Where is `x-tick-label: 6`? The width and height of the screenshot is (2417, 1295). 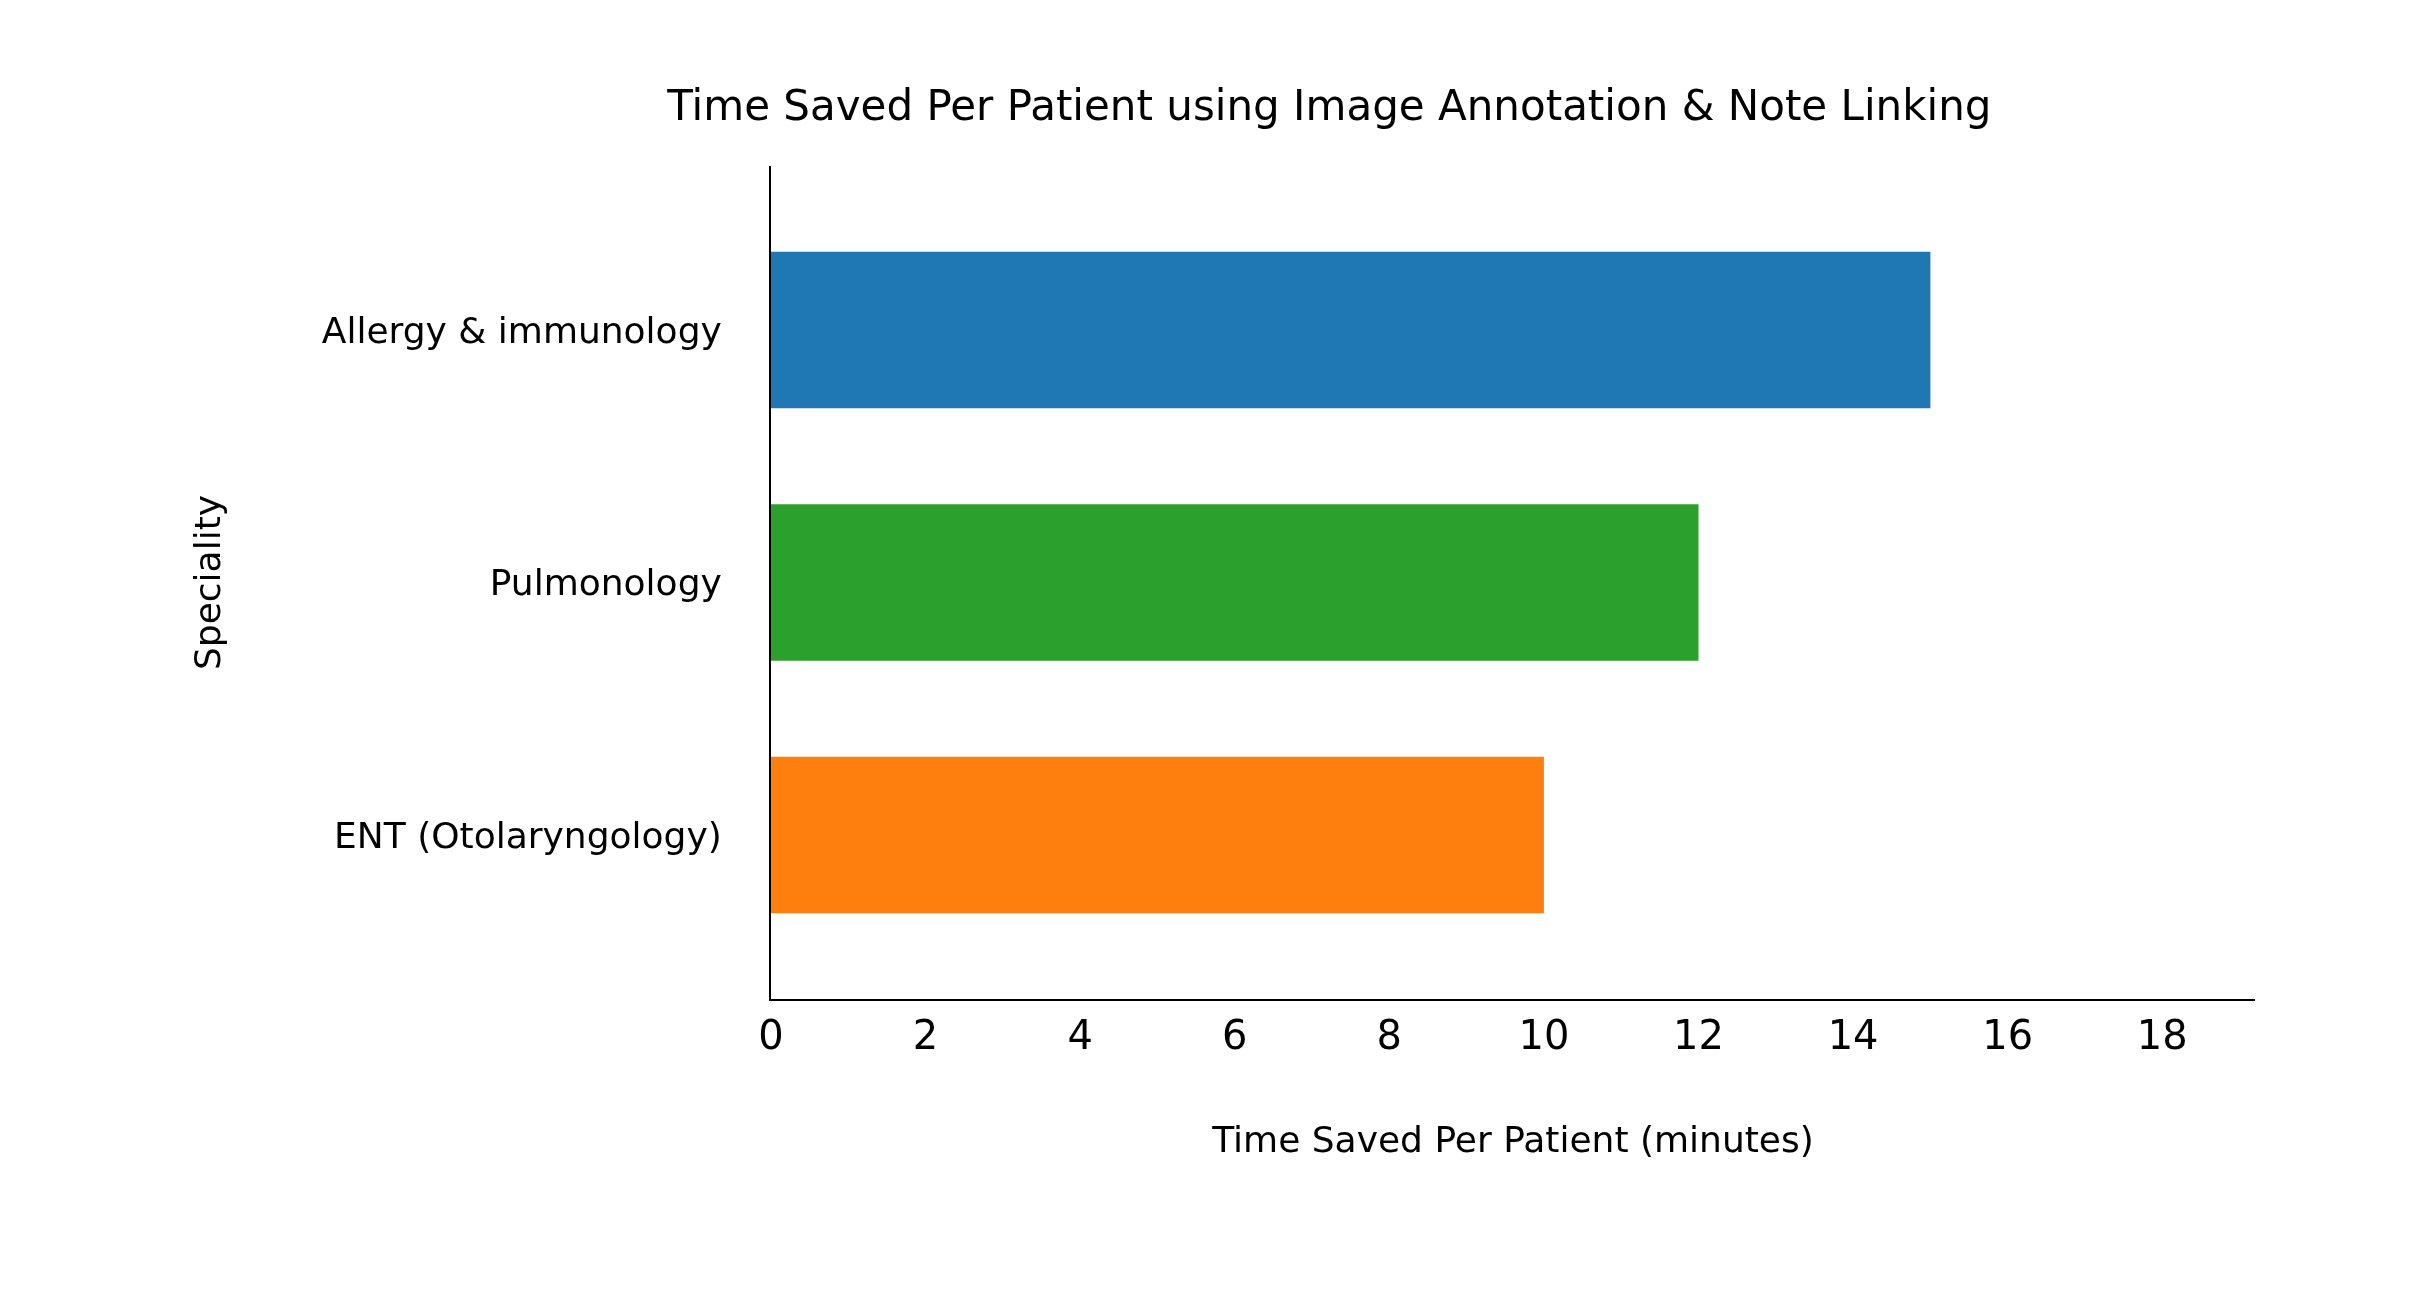 x-tick-label: 6 is located at coordinates (1235, 1035).